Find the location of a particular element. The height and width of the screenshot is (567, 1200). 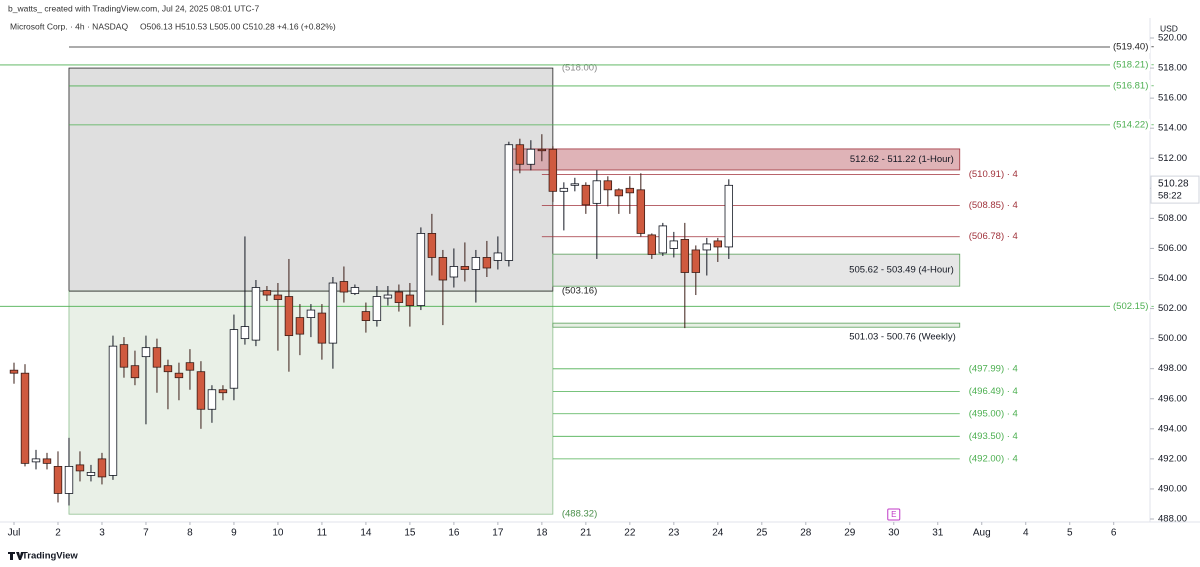

y-tick-label: 508.00 is located at coordinates (1172, 218).